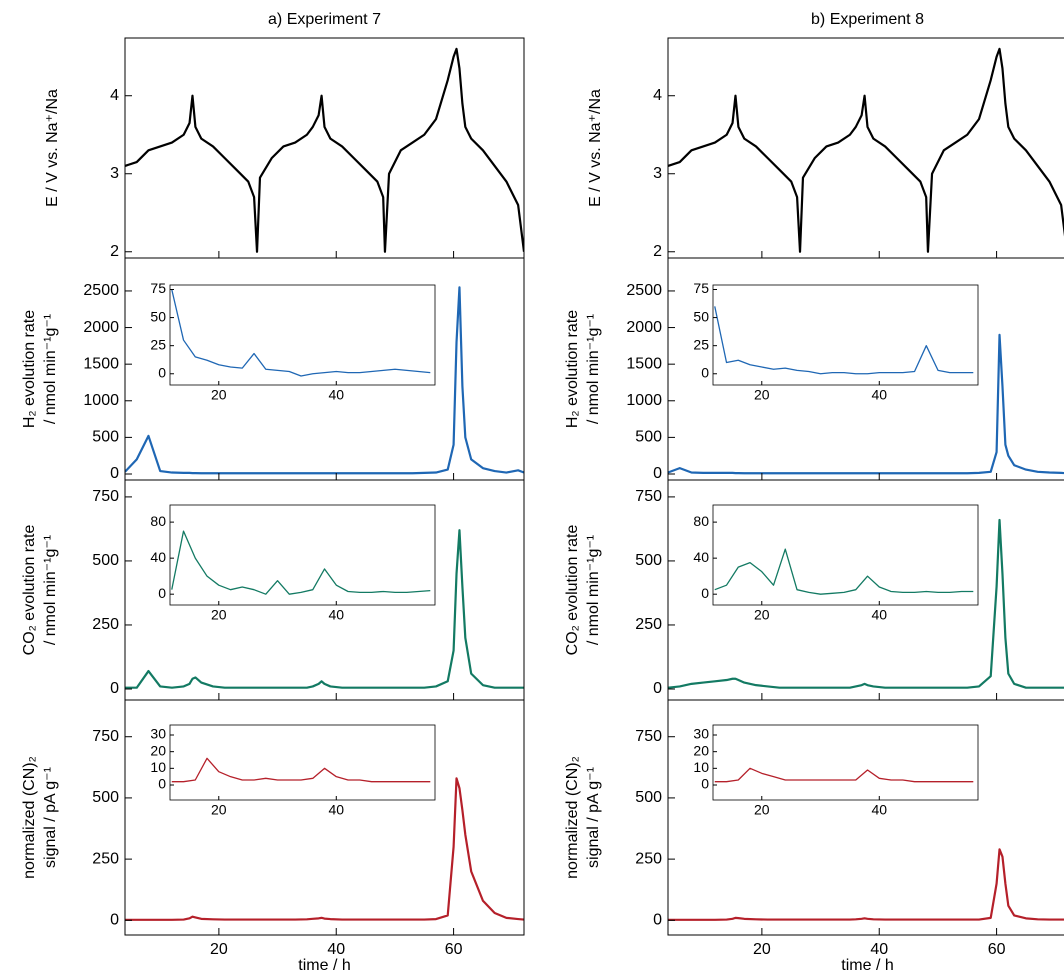  Describe the element at coordinates (158, 557) in the screenshot. I see `inset-y-tick-label: 40` at that location.